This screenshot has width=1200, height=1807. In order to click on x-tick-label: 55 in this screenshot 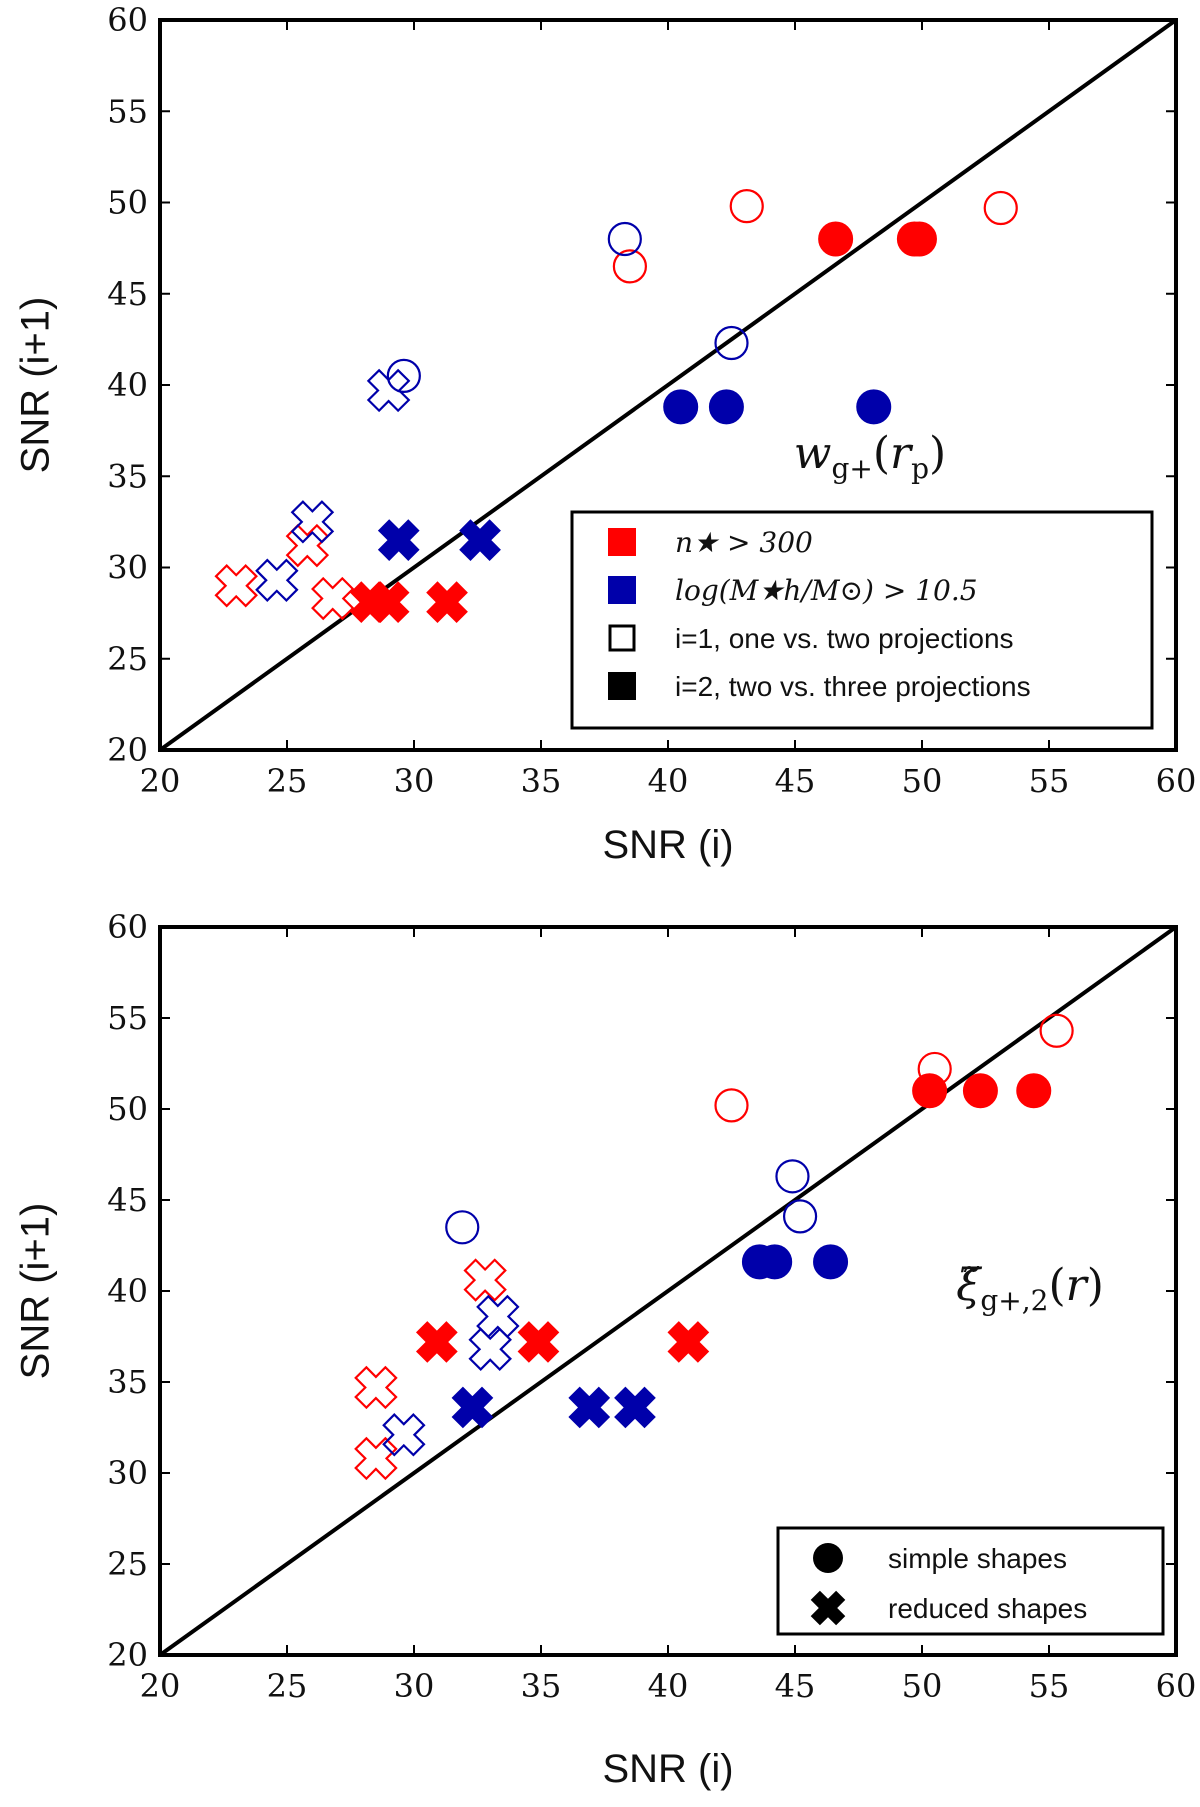, I will do `click(1049, 781)`.